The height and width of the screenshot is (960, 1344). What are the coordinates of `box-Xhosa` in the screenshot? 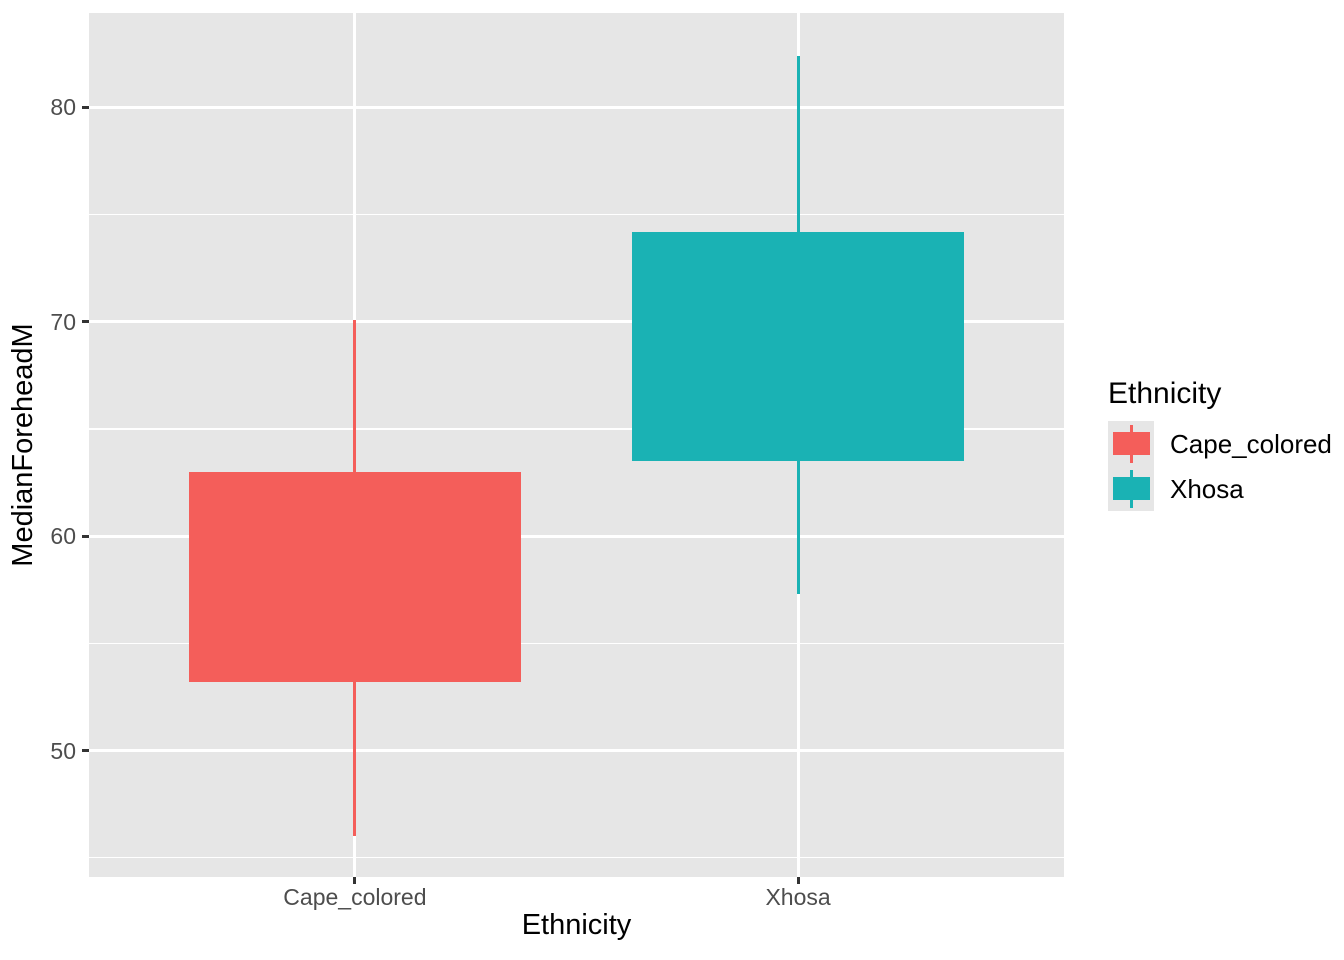 It's located at (798, 346).